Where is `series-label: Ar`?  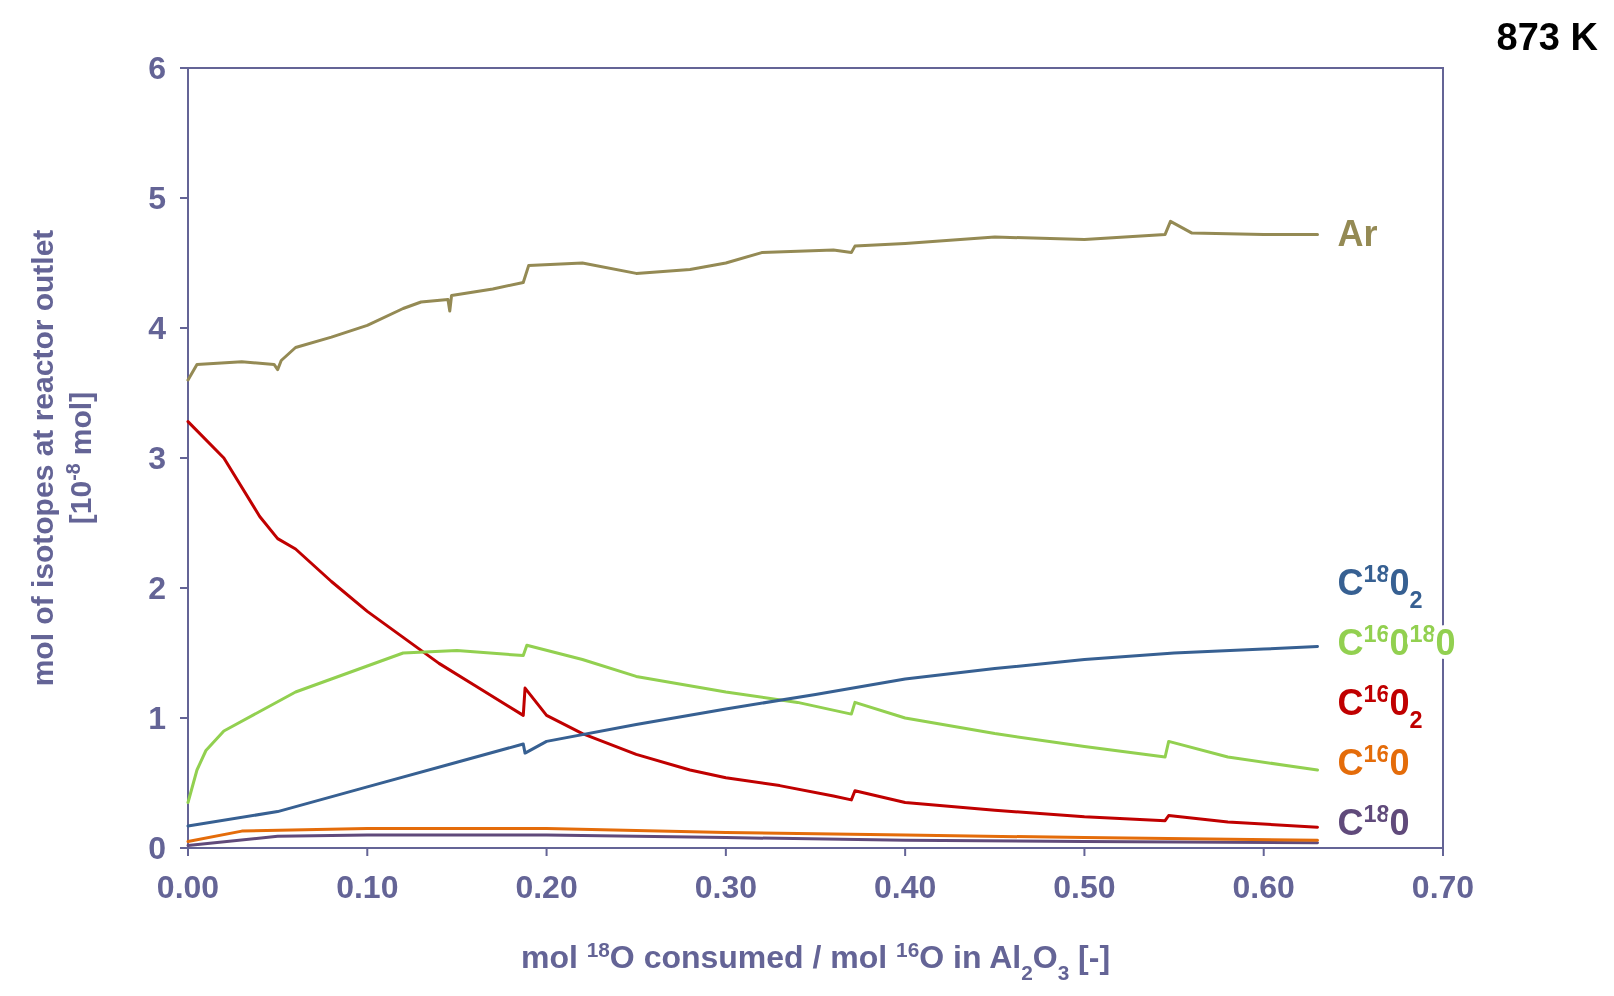 series-label: Ar is located at coordinates (1357, 234).